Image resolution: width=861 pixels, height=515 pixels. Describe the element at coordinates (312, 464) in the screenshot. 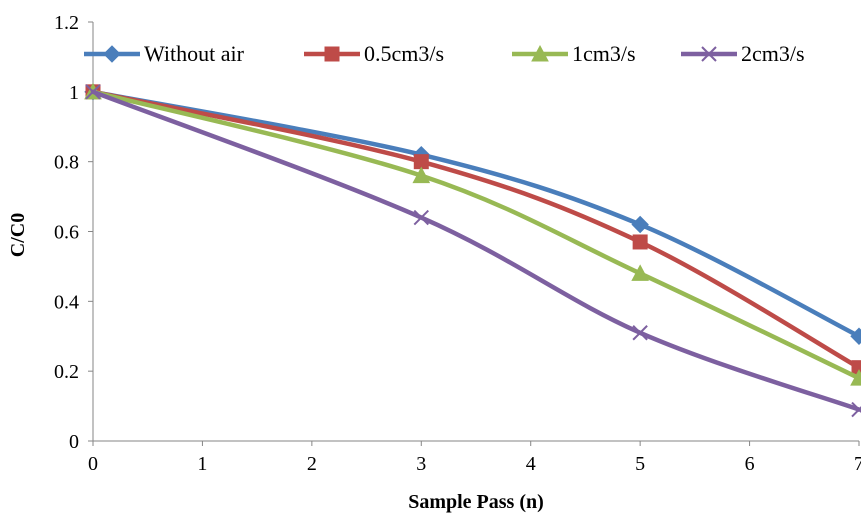

I see `x-tick-label: 2` at that location.